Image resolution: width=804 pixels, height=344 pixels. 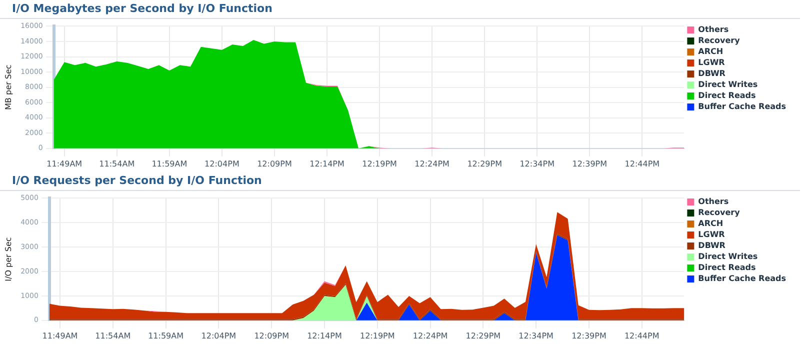 What do you see at coordinates (400, 9) in the screenshot?
I see `chart-title: I/O Megabytes per Second by I/O Function` at bounding box center [400, 9].